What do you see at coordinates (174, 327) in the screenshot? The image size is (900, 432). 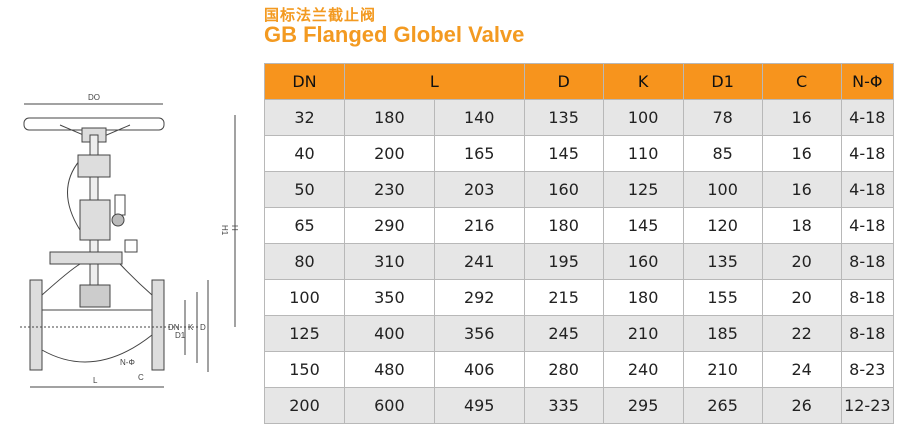 I see `label-dn: DN` at bounding box center [174, 327].